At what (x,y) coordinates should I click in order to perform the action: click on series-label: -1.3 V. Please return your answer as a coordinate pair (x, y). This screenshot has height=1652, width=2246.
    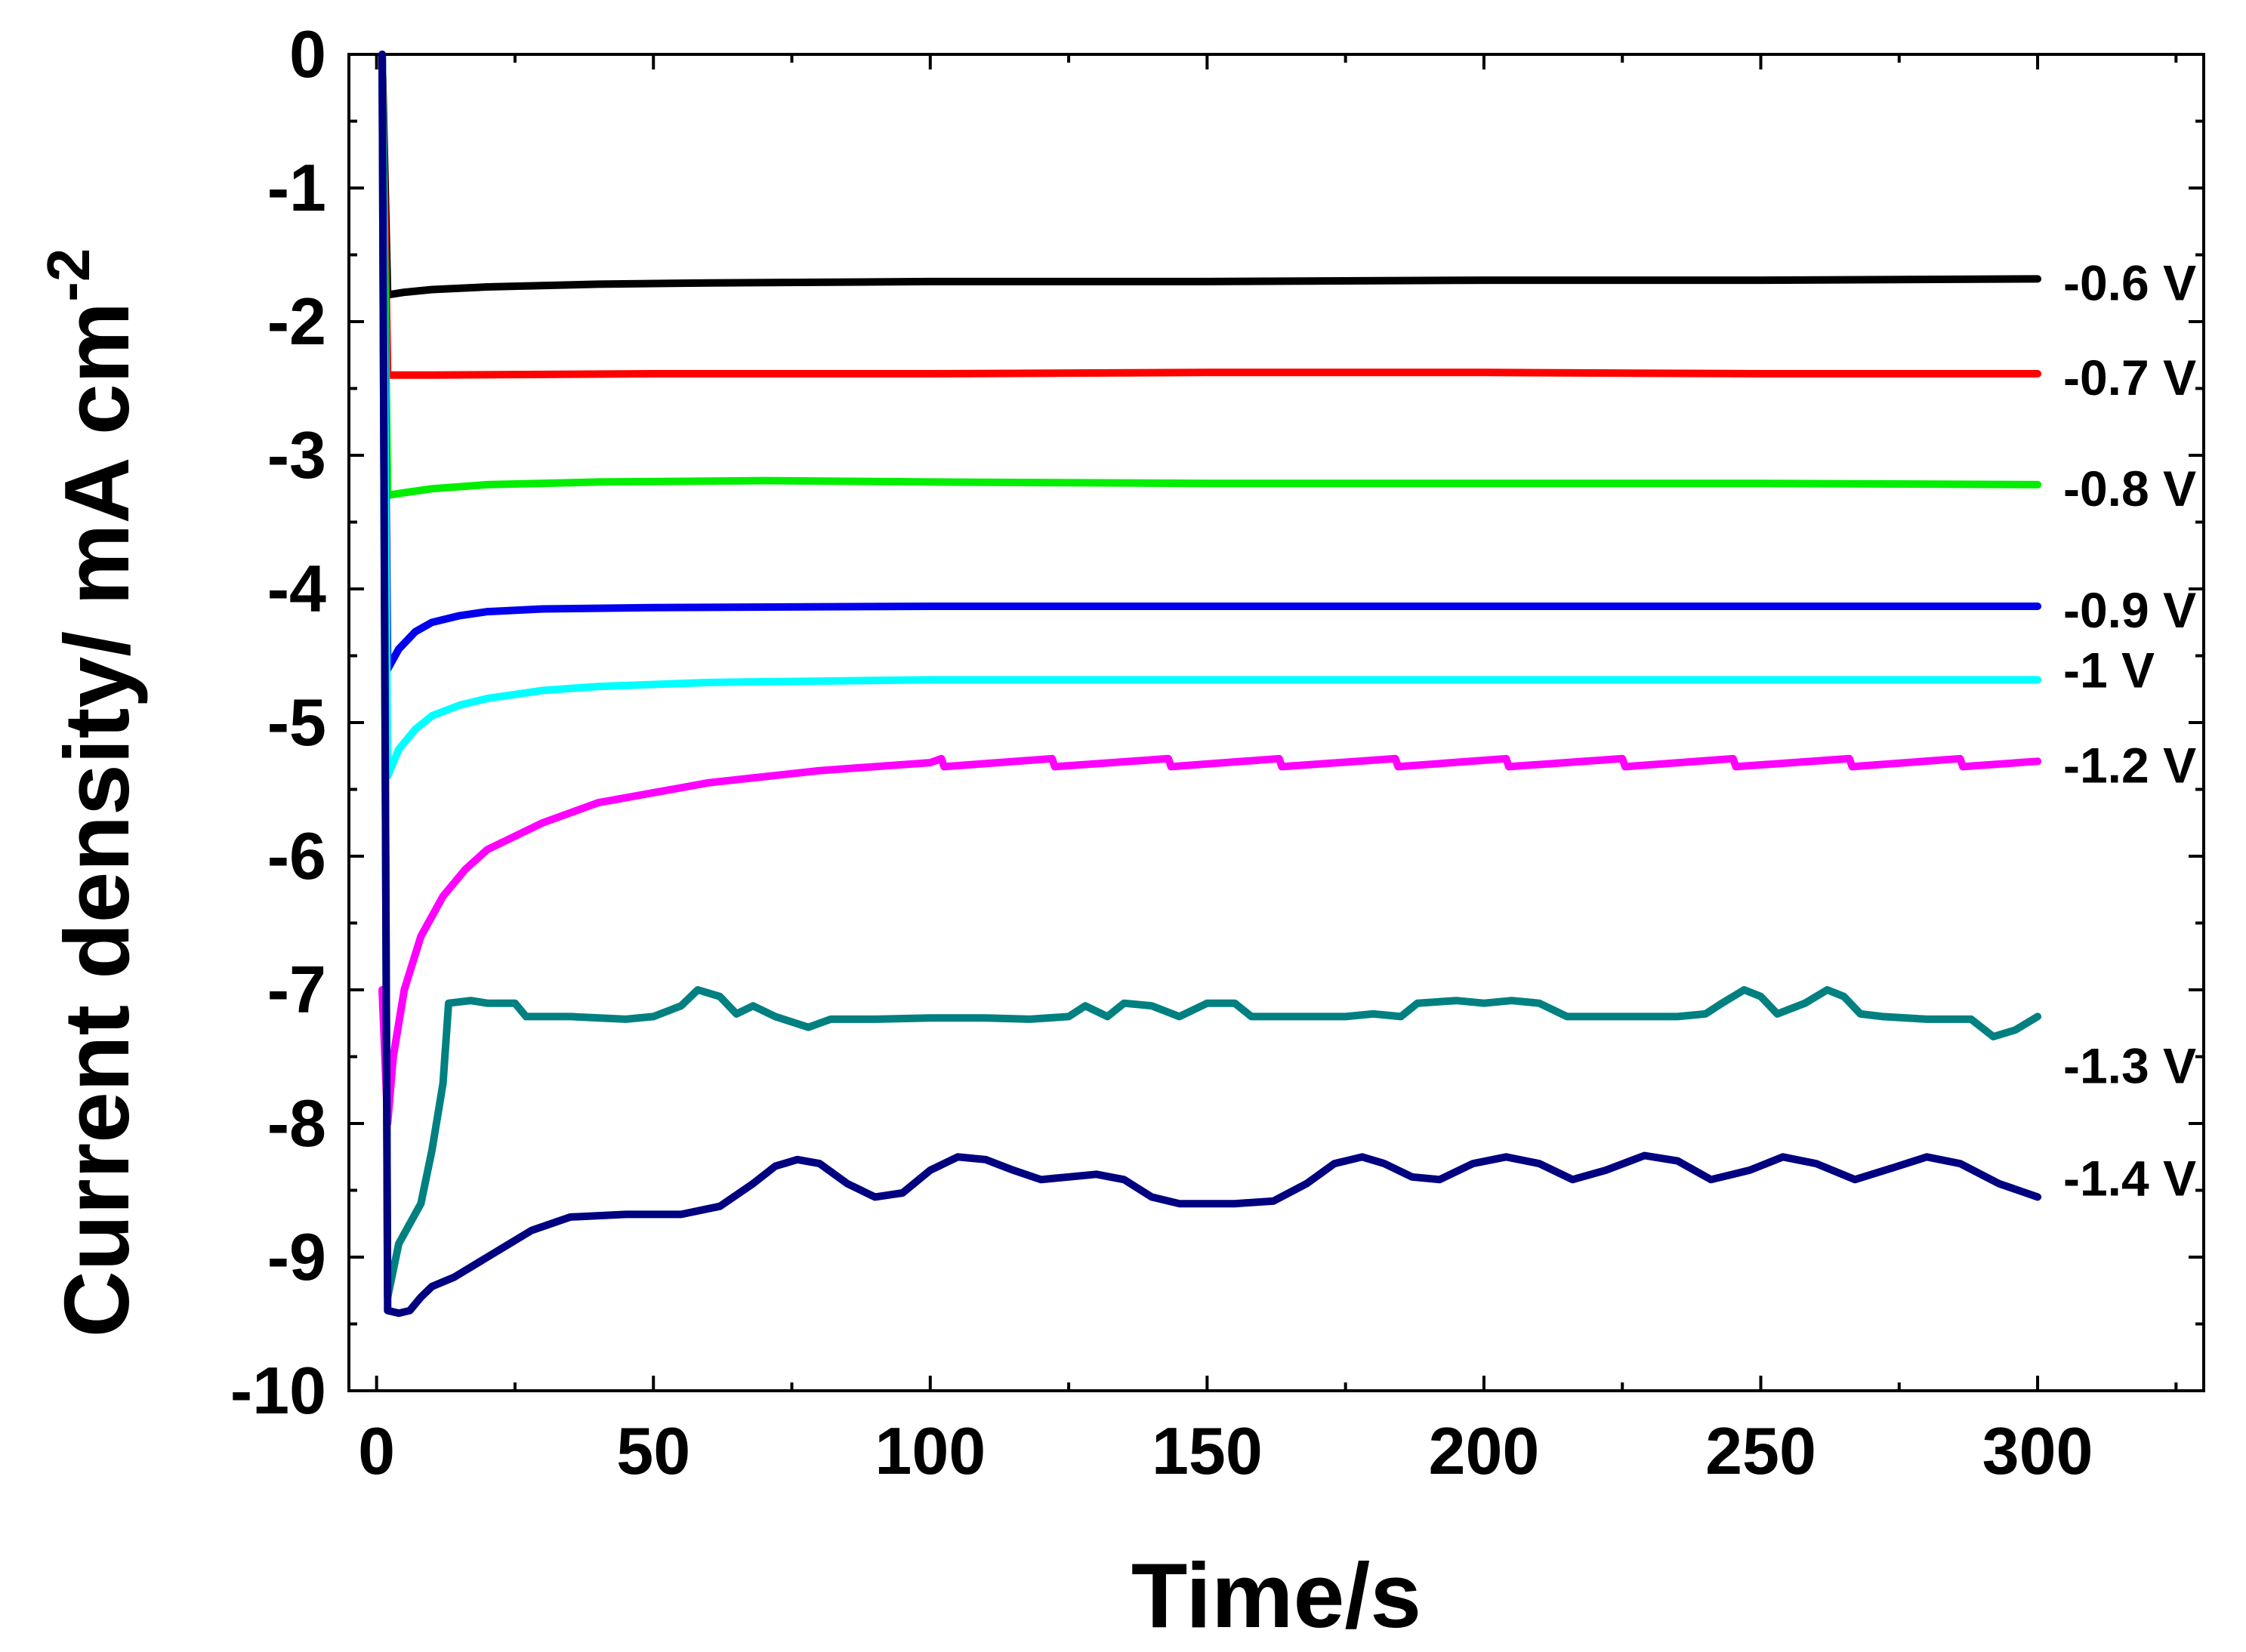
    Looking at the image, I should click on (2129, 1065).